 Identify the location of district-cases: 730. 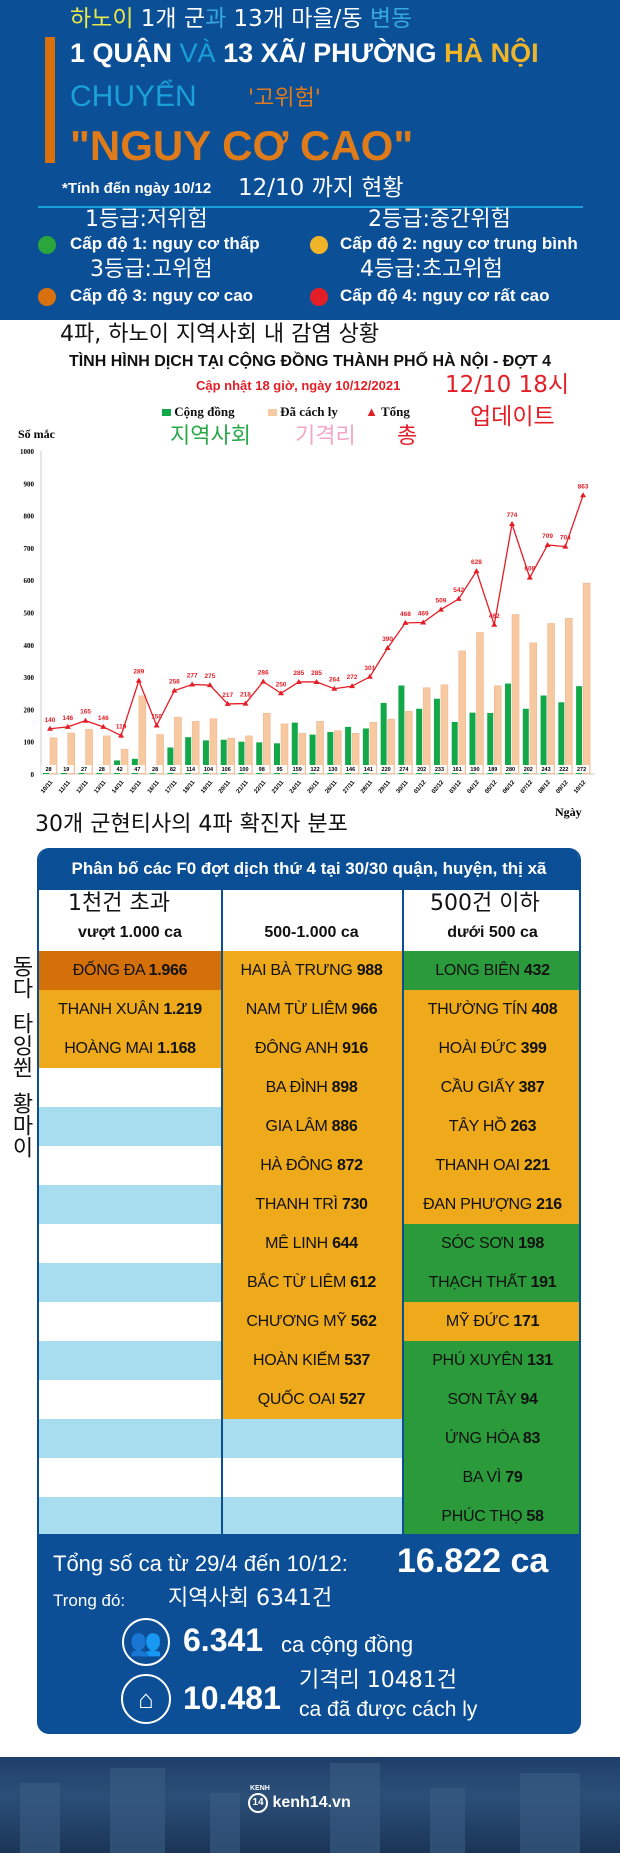
(354, 1204).